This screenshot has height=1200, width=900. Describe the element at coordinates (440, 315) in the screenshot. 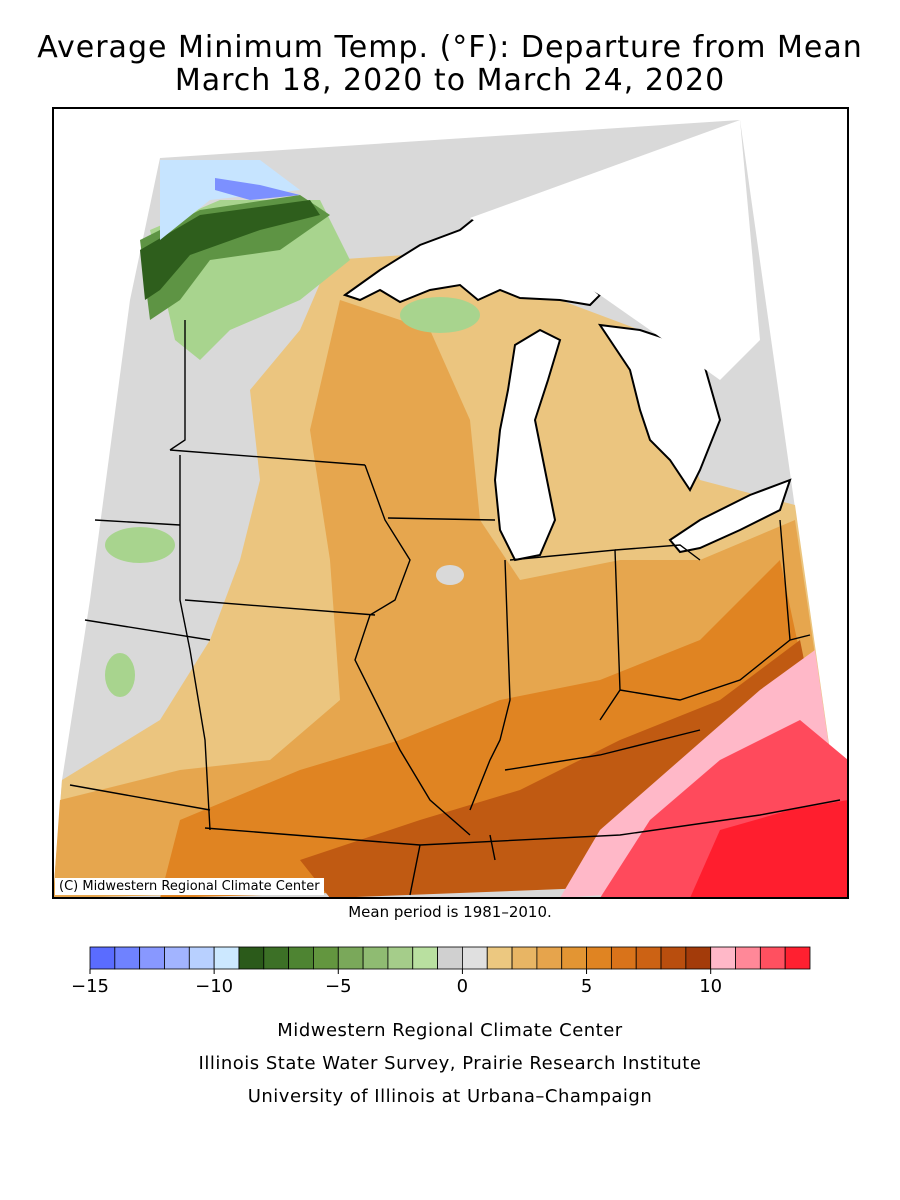

I see `anomaly-zone-green-lake-superior-south` at that location.